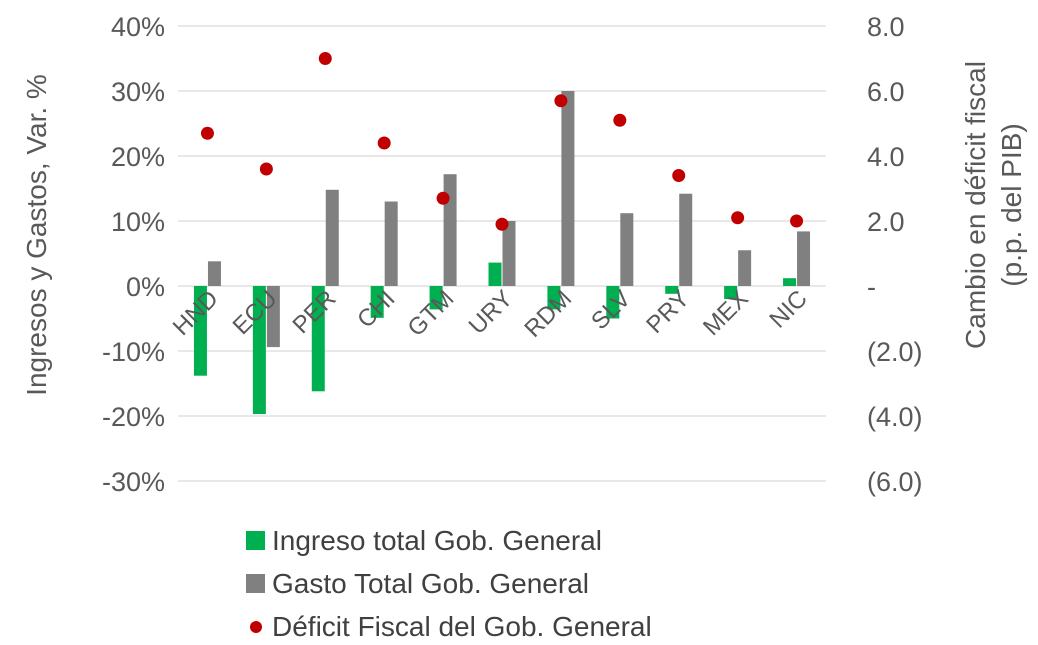 The height and width of the screenshot is (645, 1038). What do you see at coordinates (36, 235) in the screenshot?
I see `left-axis-title: Ingresos y Gastos, Var. %` at bounding box center [36, 235].